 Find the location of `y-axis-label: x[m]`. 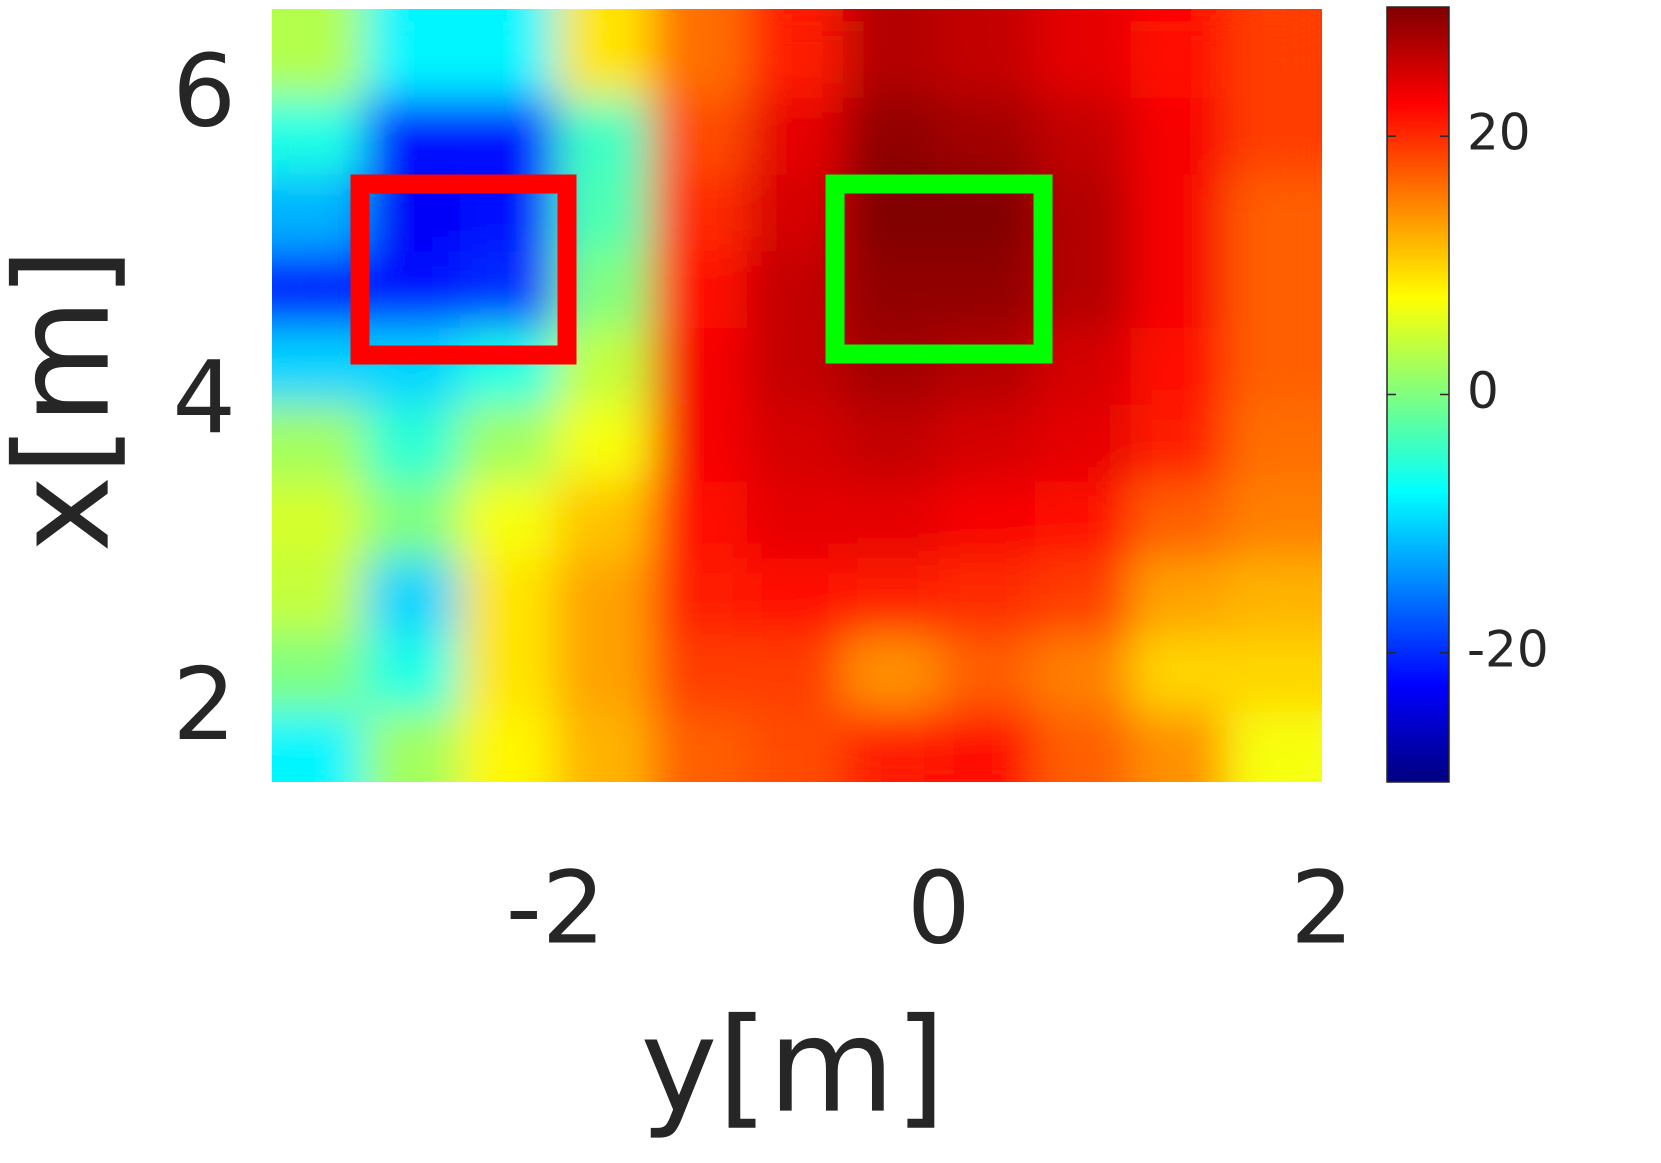

y-axis-label: x[m] is located at coordinates (69, 399).